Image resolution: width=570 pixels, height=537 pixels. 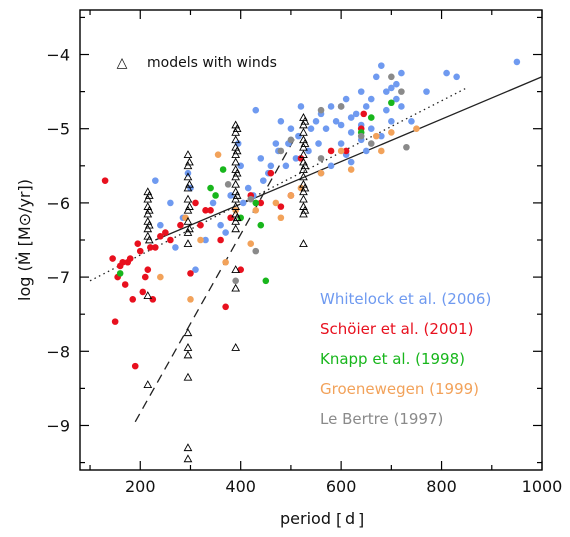 I want to click on x-tick-label: 400, so click(x=240, y=486).